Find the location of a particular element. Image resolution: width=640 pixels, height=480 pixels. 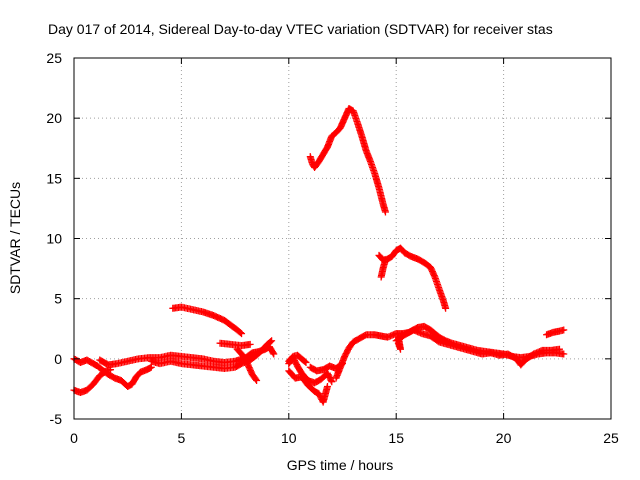

series-arc-c is located at coordinates (187, 356).